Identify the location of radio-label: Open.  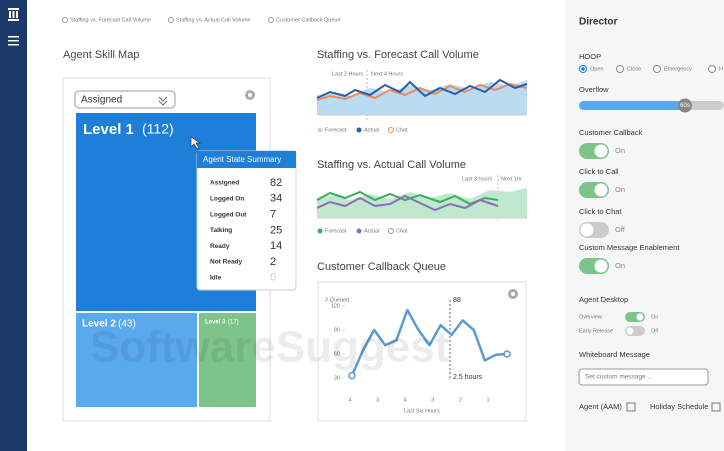
(596, 69).